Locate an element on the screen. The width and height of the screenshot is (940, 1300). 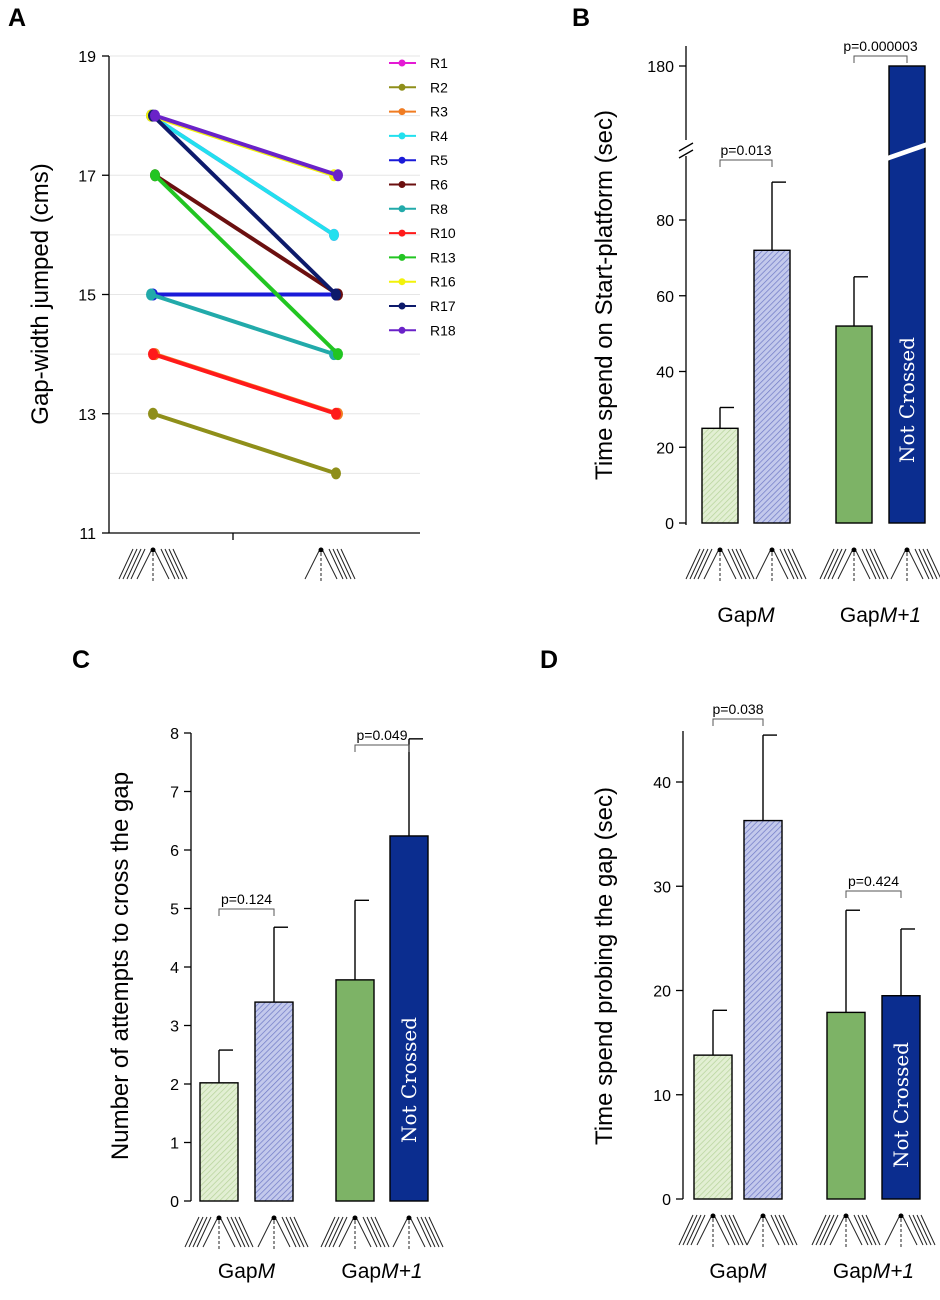
panel-b-y-tick-label: 20 is located at coordinates (665, 448).